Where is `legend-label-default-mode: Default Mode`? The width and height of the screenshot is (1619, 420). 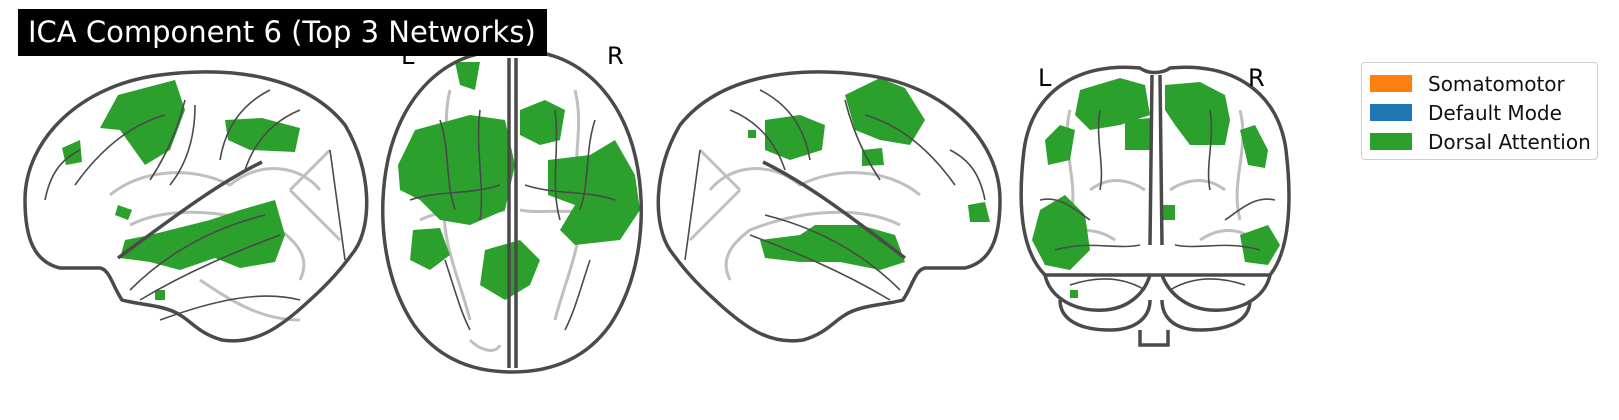 legend-label-default-mode: Default Mode is located at coordinates (1495, 112).